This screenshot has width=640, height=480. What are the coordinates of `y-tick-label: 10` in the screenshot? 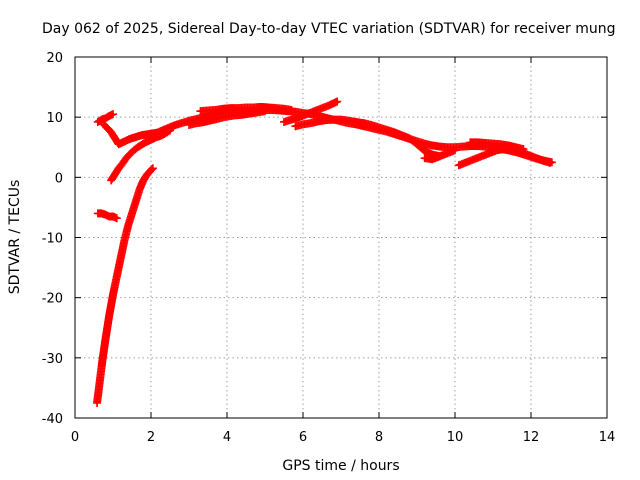 It's located at (54, 118).